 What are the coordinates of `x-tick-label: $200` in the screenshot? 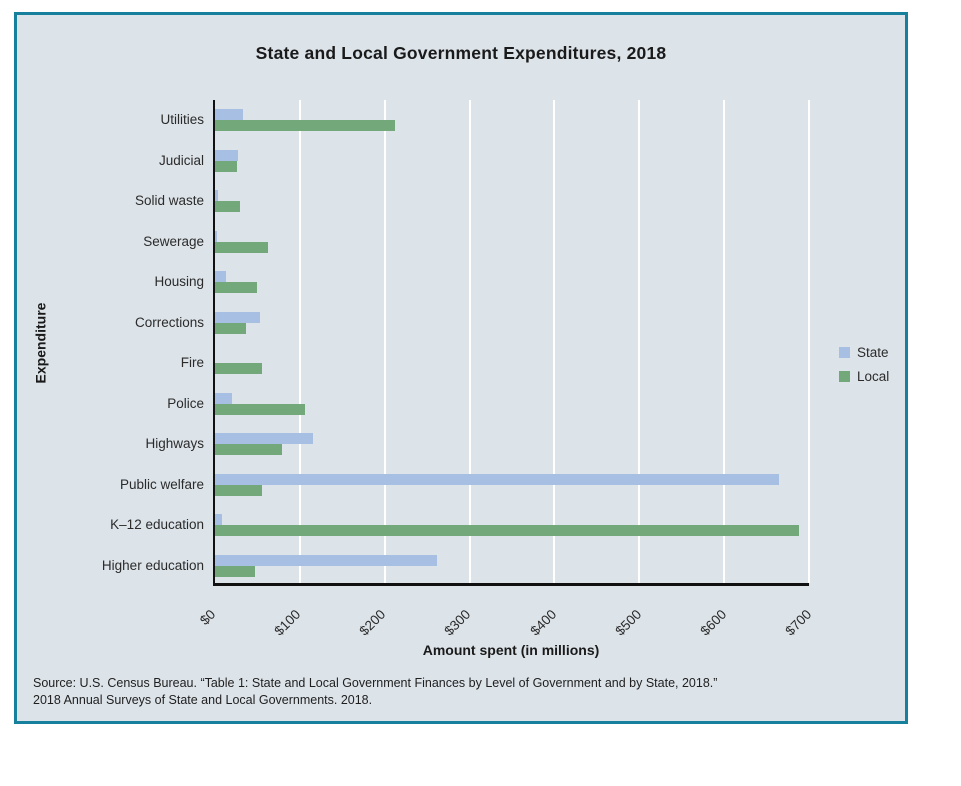 It's located at (372, 622).